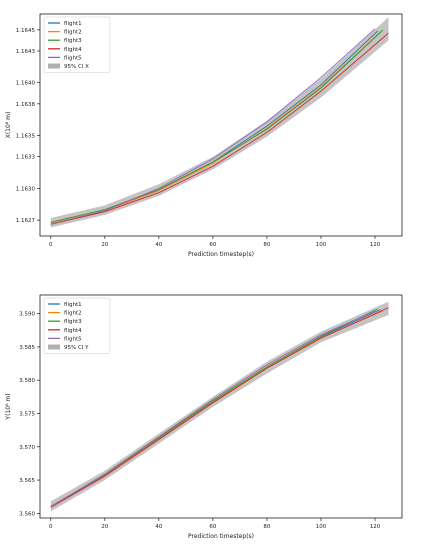  I want to click on y-axis-label: X(10⁶ m), so click(8, 125).